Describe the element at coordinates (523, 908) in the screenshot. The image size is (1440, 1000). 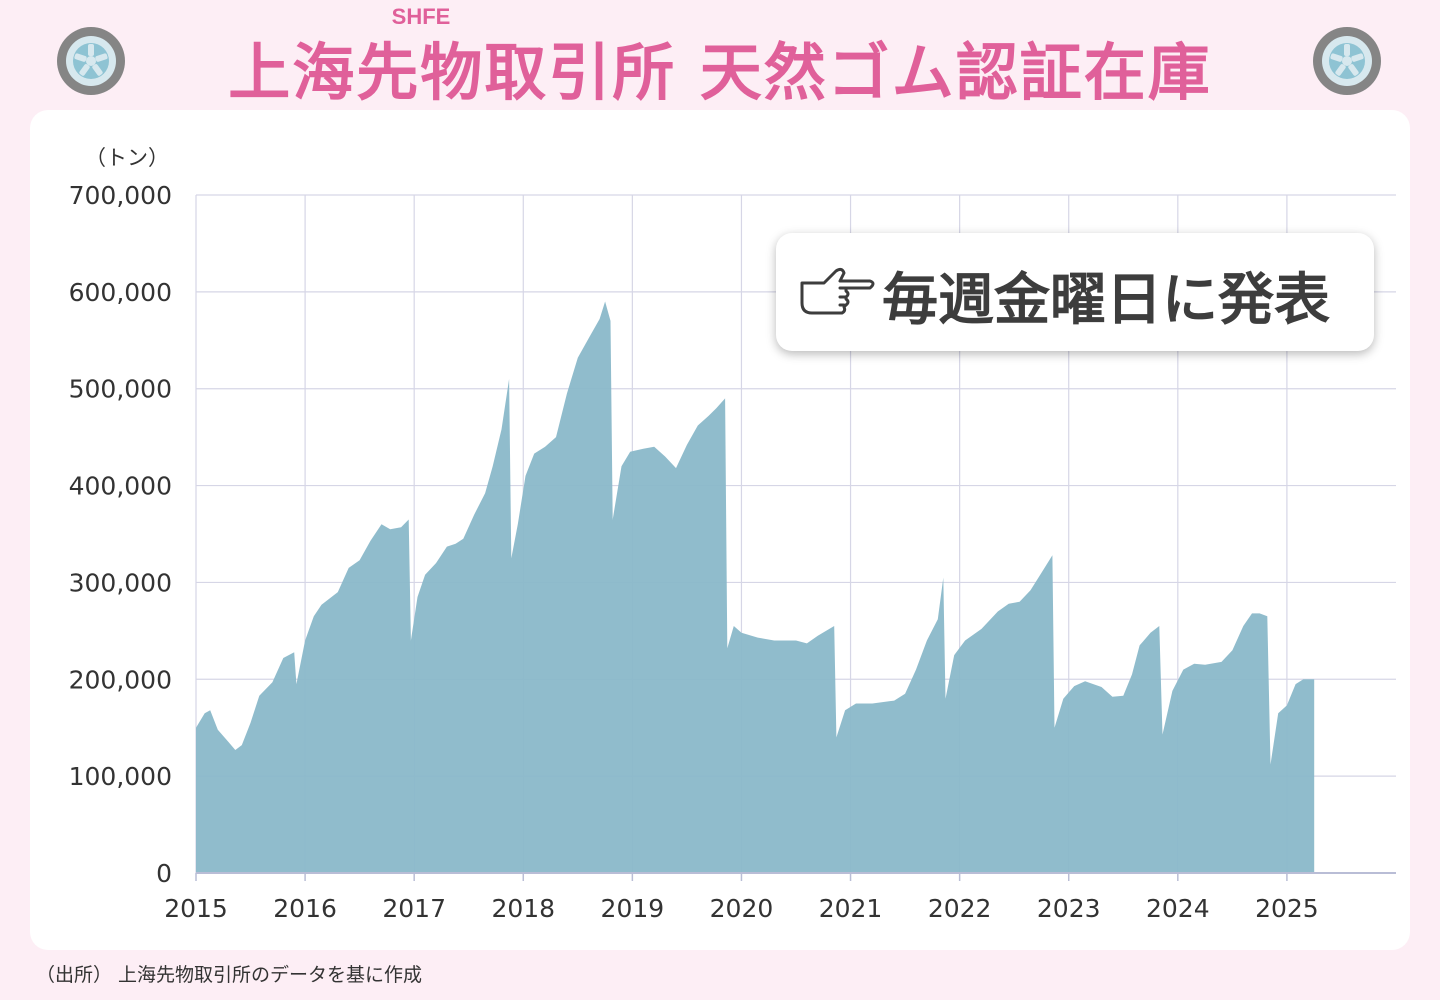
I see `x-tick-label: 2018` at that location.